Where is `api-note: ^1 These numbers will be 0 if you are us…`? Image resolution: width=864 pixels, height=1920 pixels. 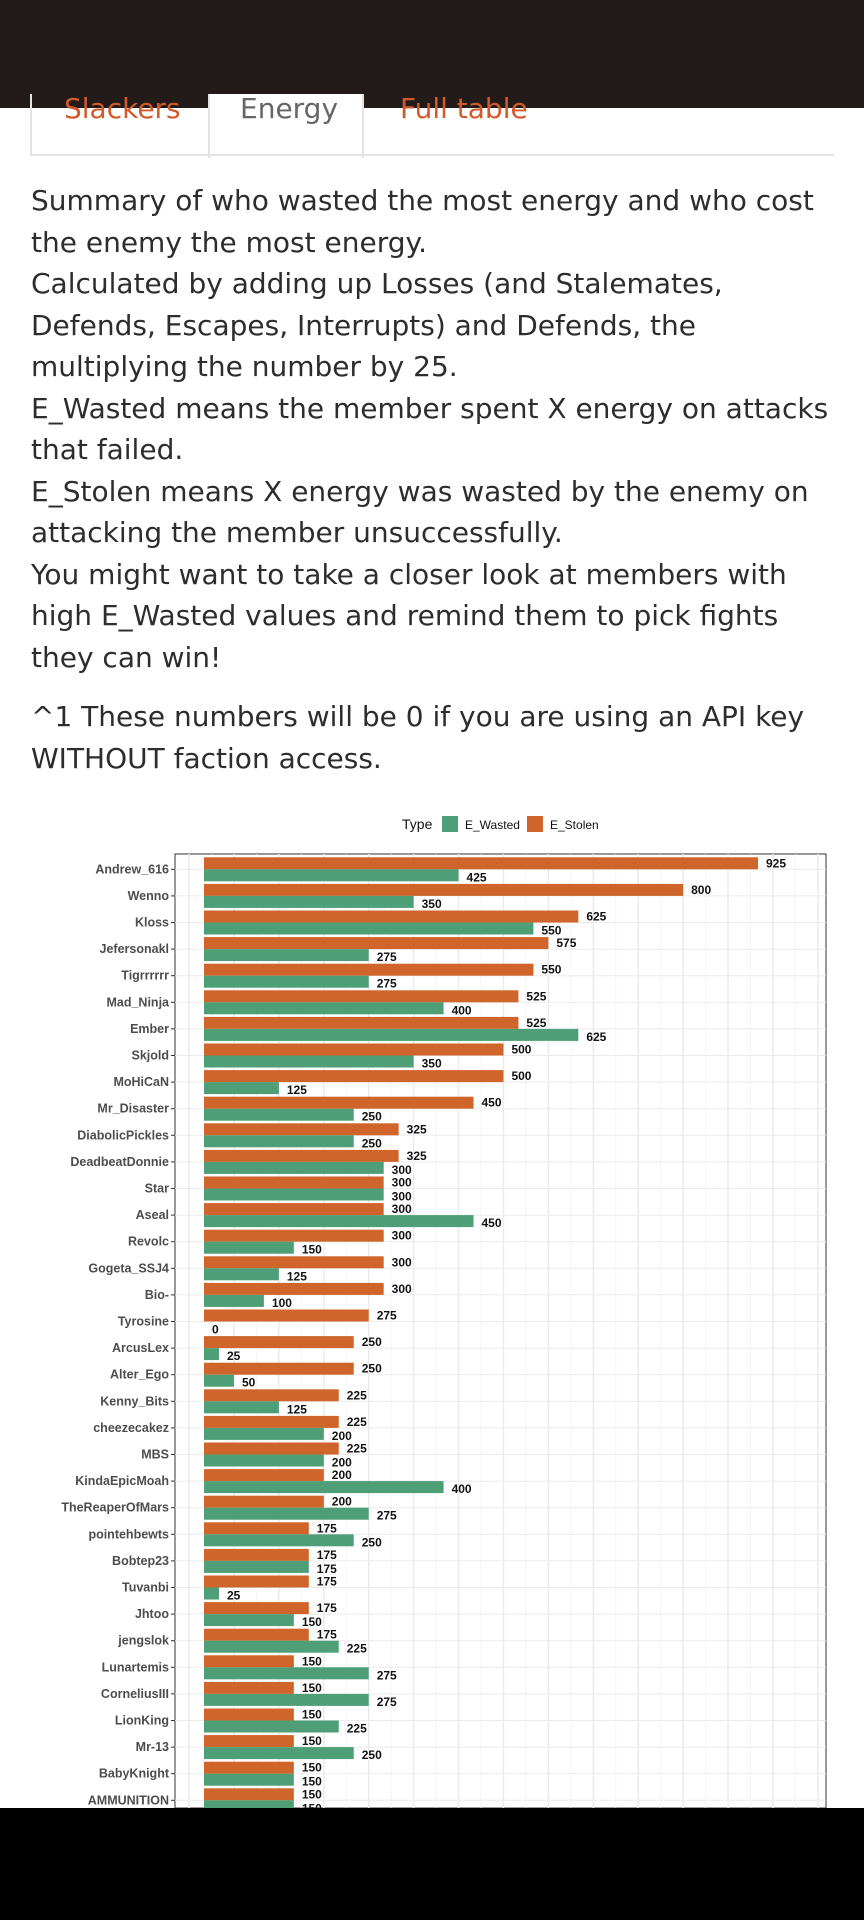
api-note: ^1 These numbers will be 0 if you are us… is located at coordinates (418, 737).